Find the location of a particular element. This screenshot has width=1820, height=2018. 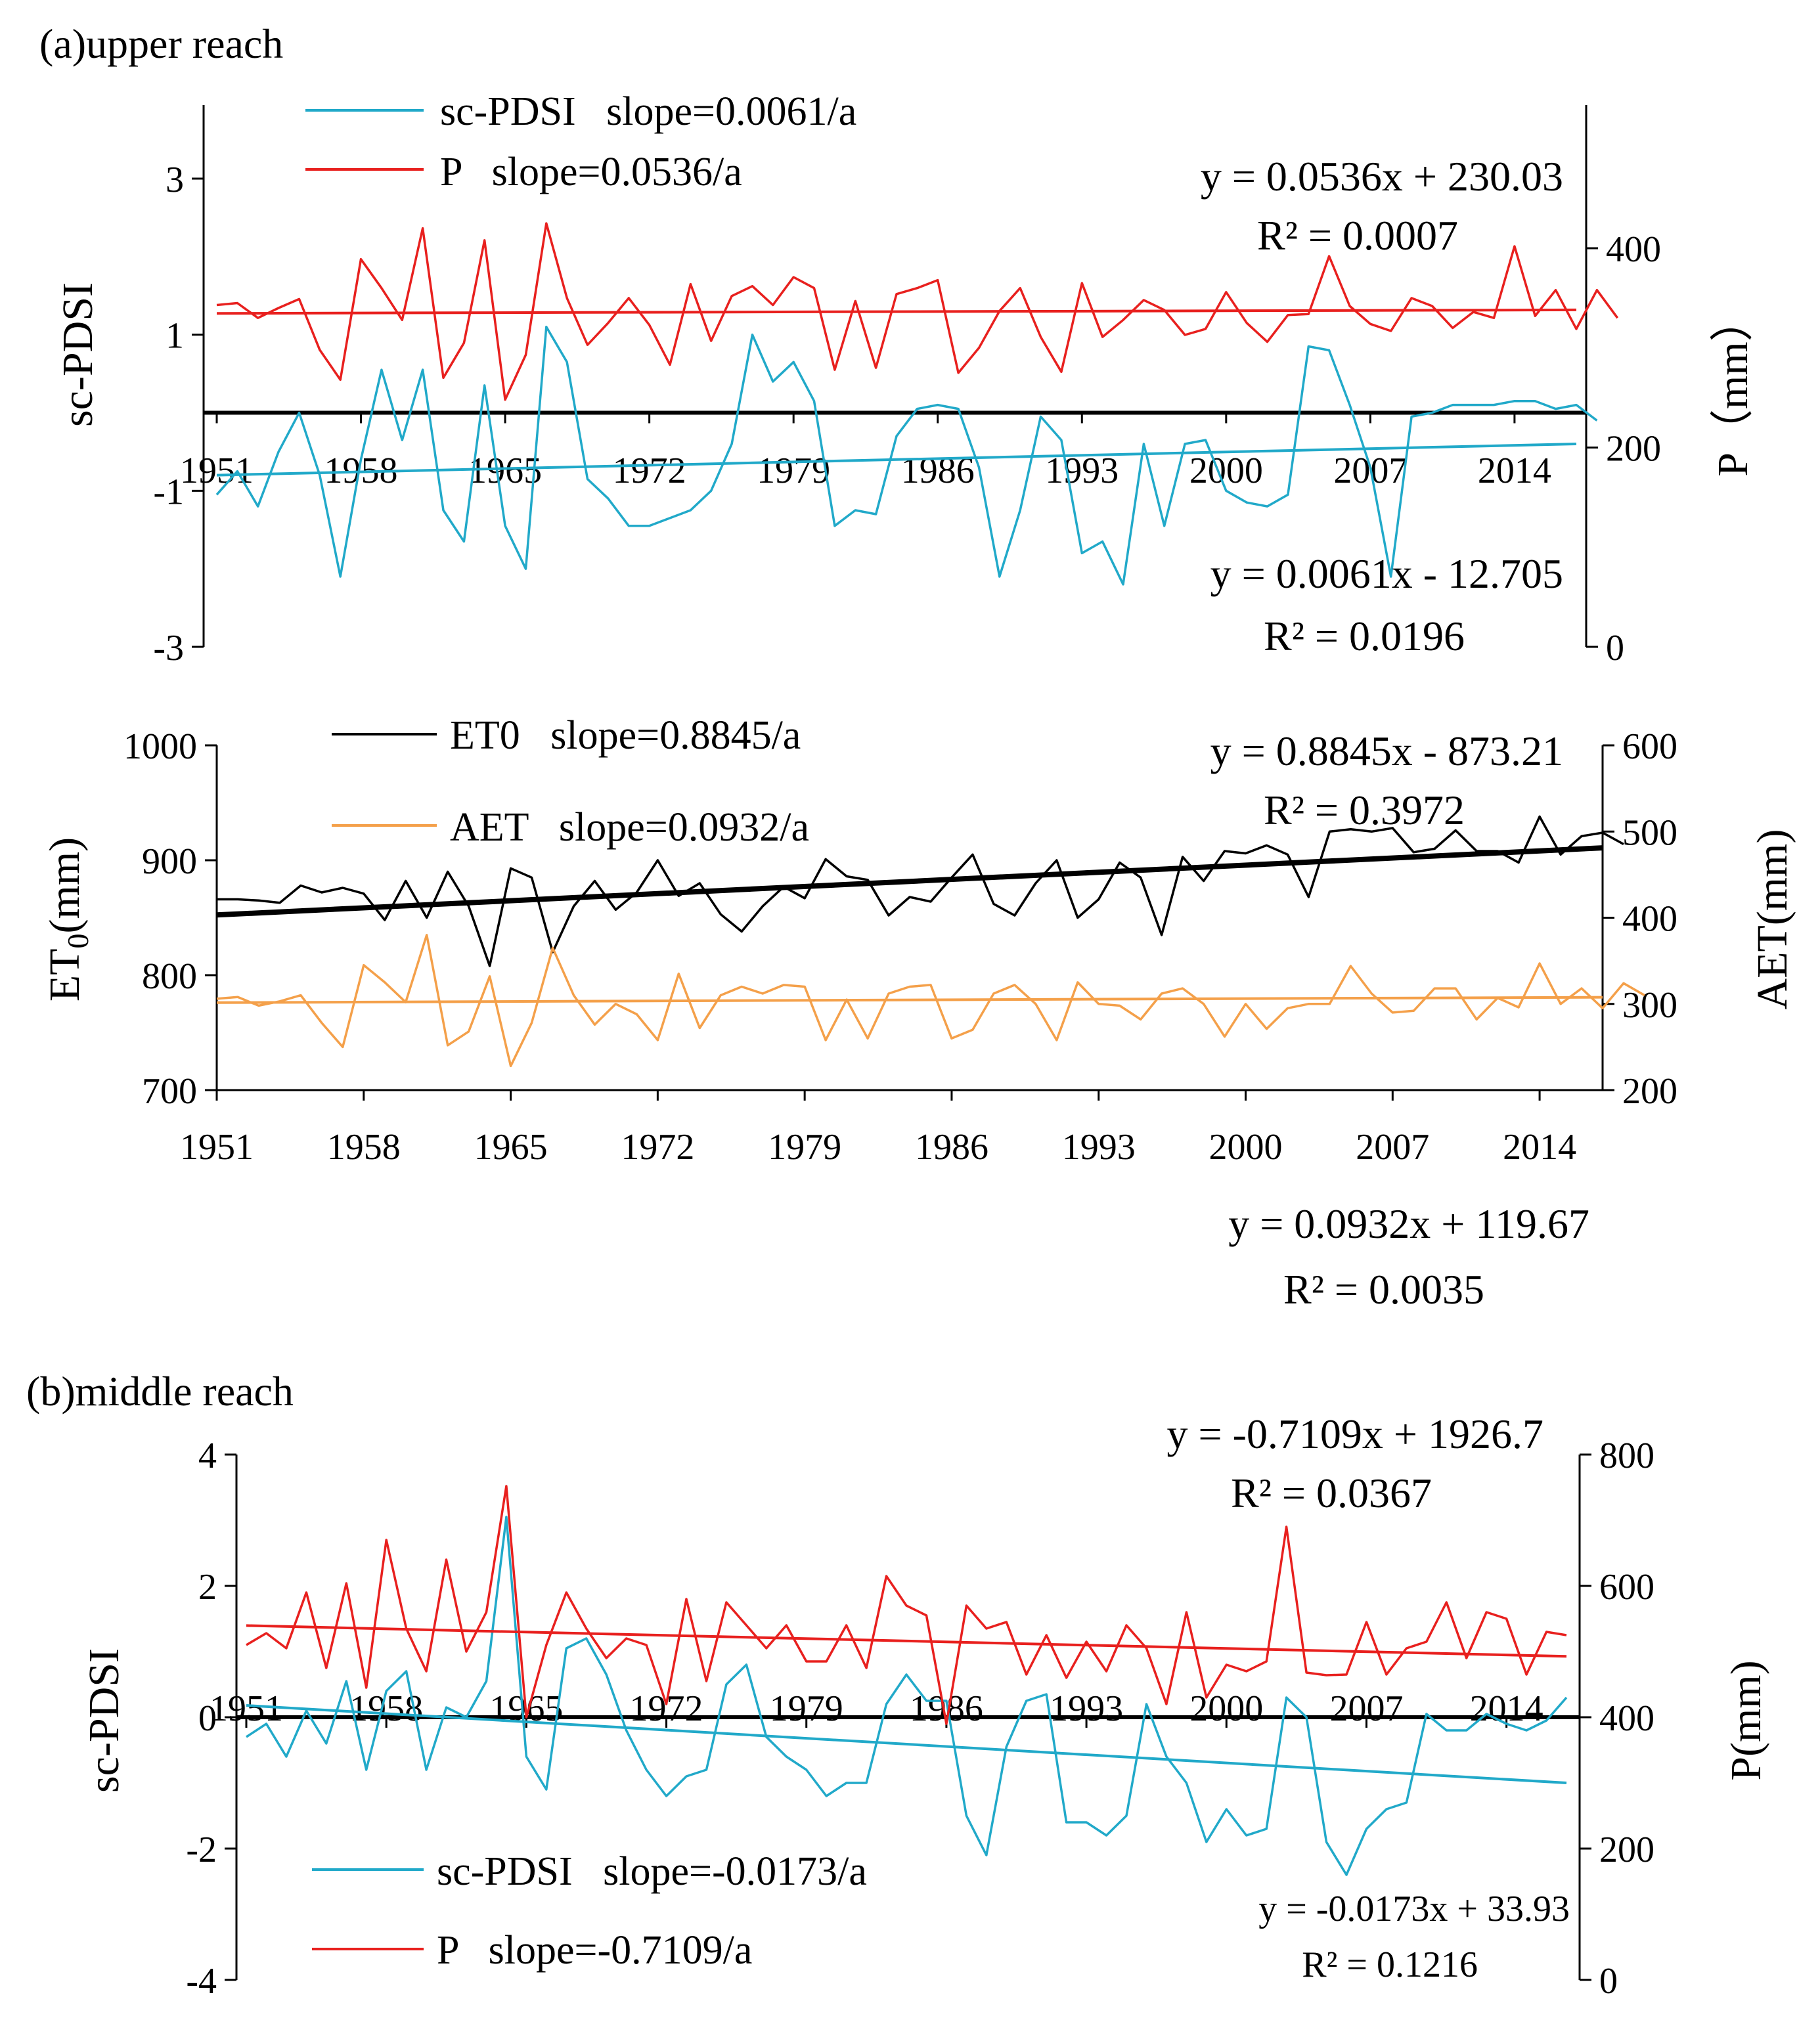

left-tick-label: 1 is located at coordinates (175, 336).